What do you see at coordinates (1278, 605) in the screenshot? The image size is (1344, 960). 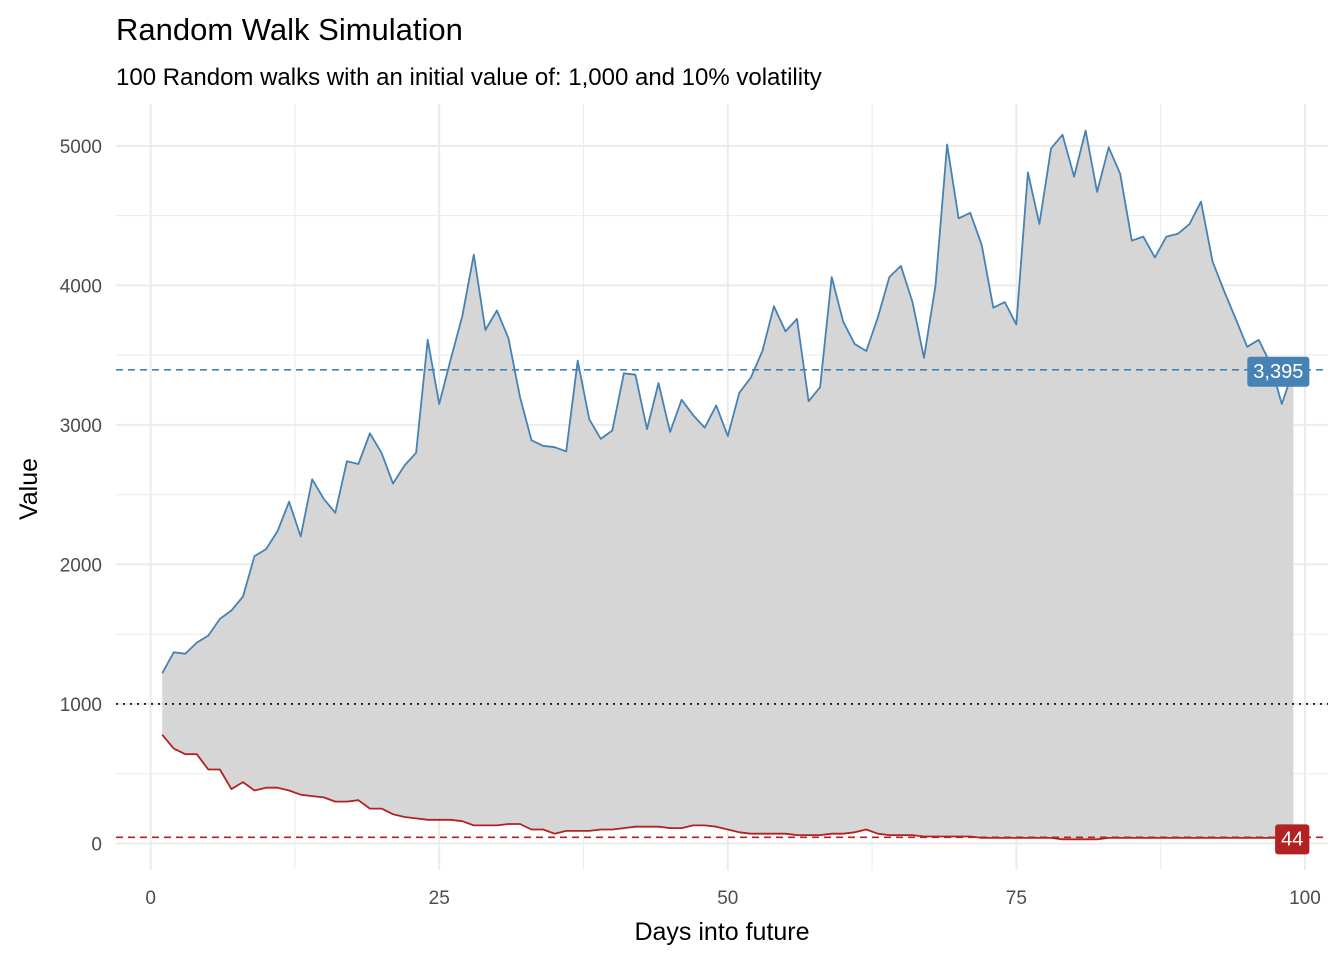 I see `end-value-labels: 3,395 44` at bounding box center [1278, 605].